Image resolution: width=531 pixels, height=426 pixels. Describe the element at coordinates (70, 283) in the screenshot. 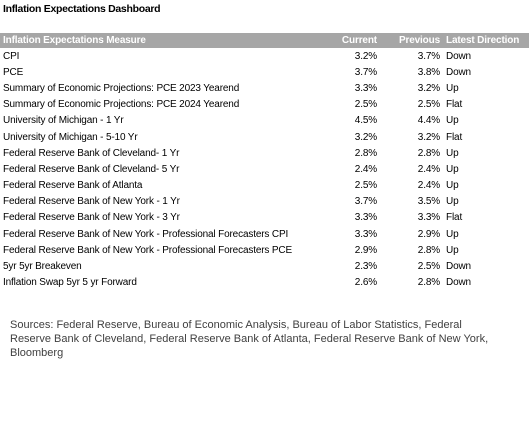

I see `measure-cell: Inflation Swap 5yr 5 yr Forward` at that location.